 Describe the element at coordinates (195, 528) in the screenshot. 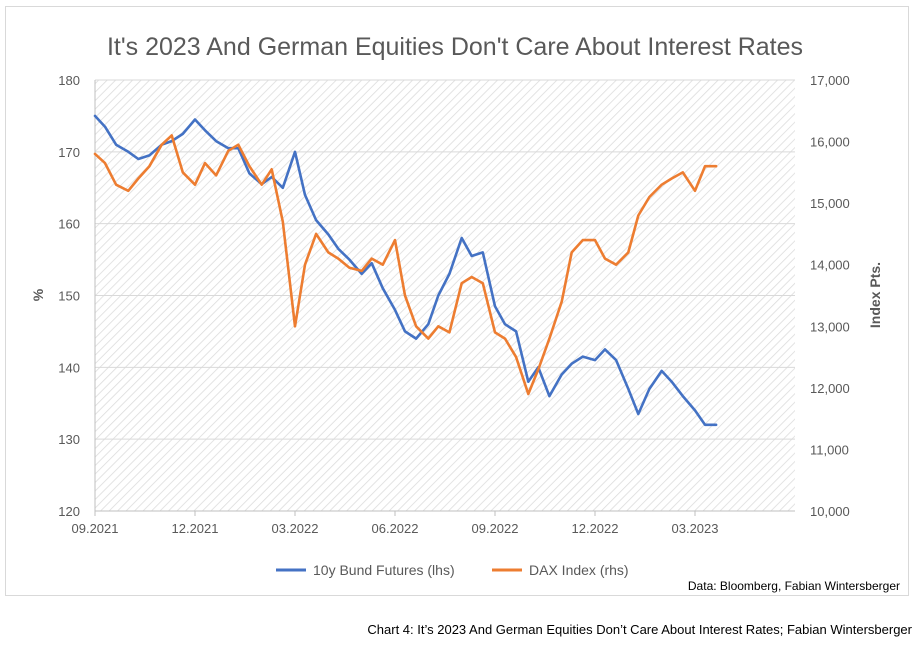

I see `x-tick-label: 12.2021` at that location.